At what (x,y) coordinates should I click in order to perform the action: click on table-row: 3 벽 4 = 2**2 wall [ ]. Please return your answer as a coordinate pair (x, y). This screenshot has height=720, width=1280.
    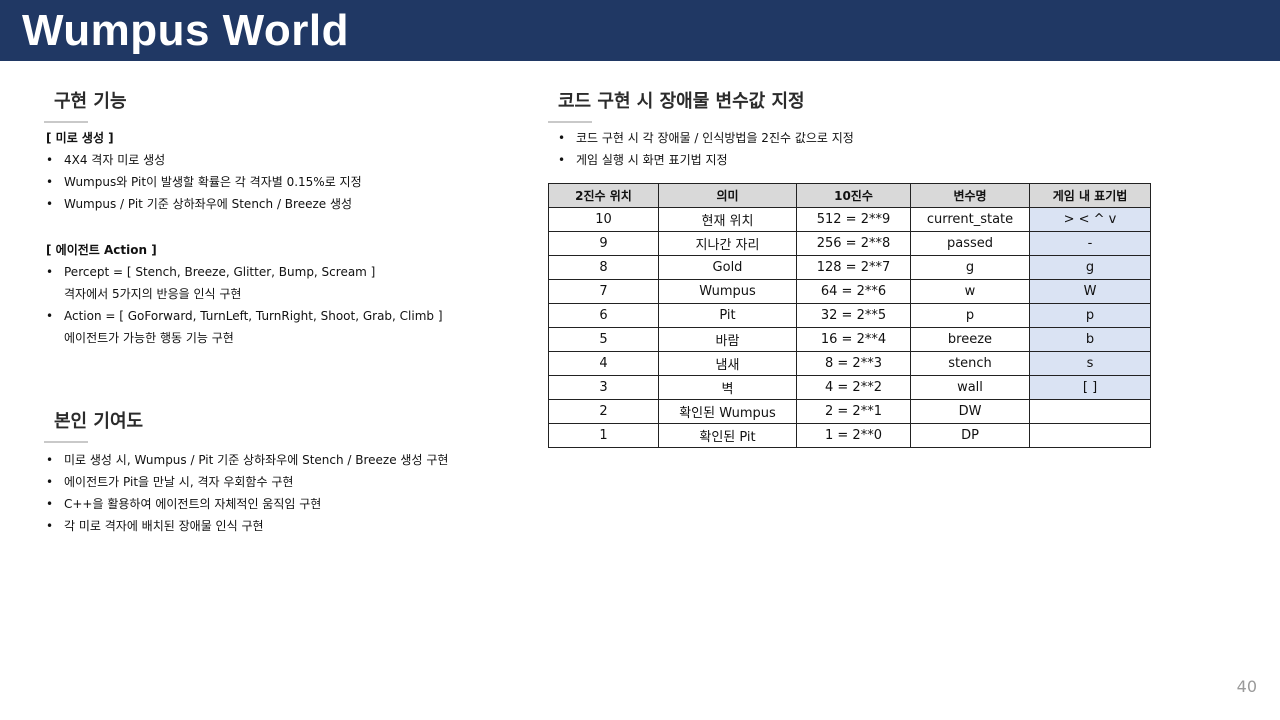
    Looking at the image, I should click on (849, 387).